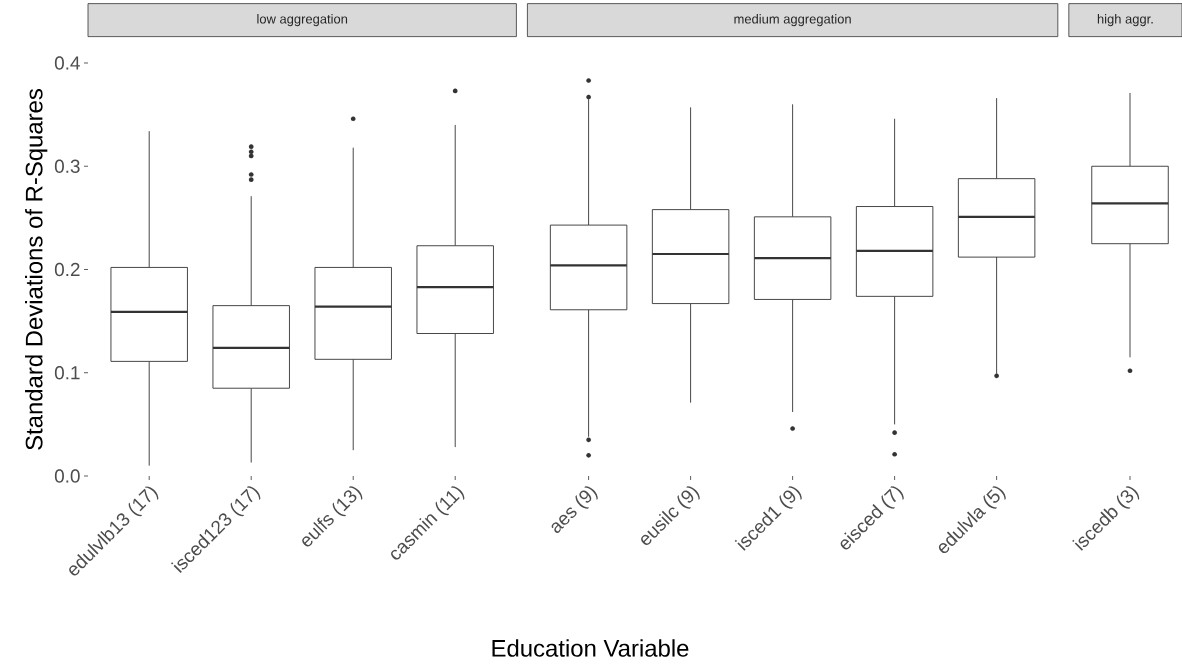 This screenshot has height=668, width=1182. I want to click on x-tick-label: eulfs (13), so click(332, 516).